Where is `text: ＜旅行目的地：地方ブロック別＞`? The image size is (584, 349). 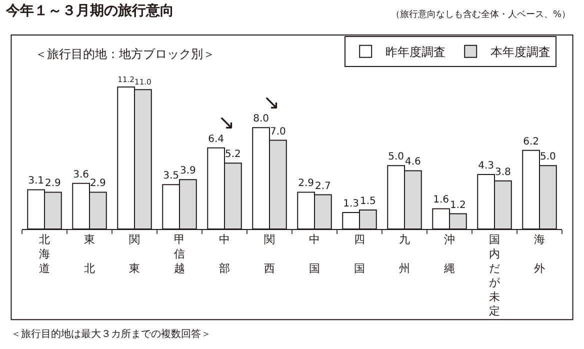
text: ＜旅行目的地：地方ブロック別＞ is located at coordinates (125, 54).